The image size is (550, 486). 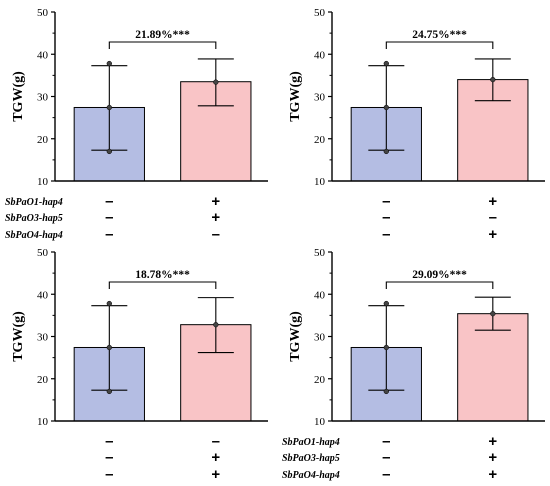 I want to click on significance-annotation: 29.09%***, so click(x=439, y=275).